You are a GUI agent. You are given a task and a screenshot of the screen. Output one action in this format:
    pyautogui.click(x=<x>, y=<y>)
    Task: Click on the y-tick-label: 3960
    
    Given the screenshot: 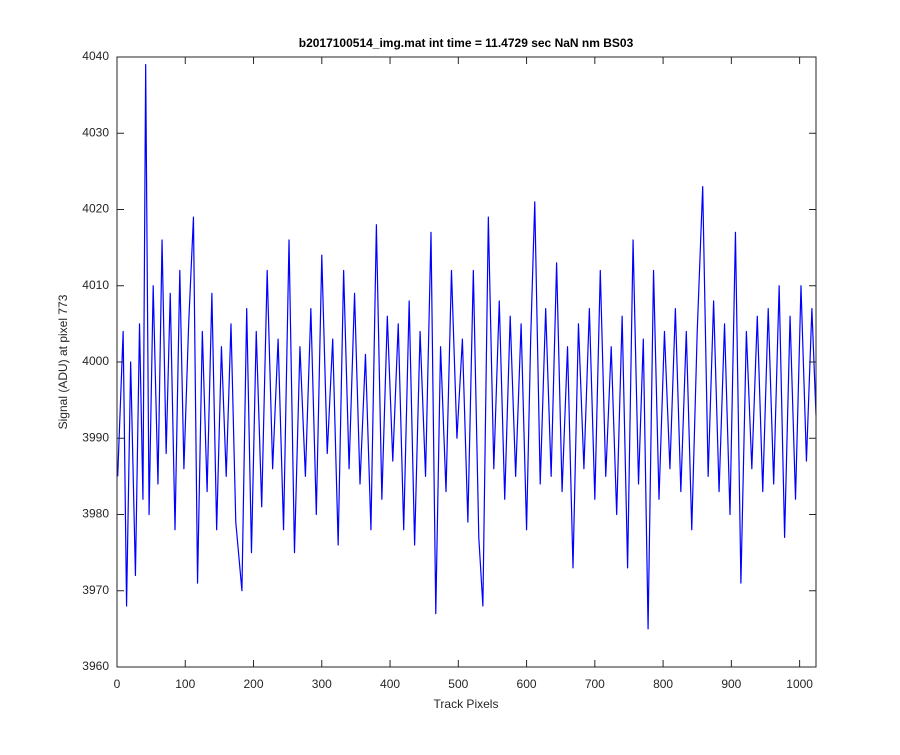 What is the action you would take?
    pyautogui.click(x=95, y=666)
    